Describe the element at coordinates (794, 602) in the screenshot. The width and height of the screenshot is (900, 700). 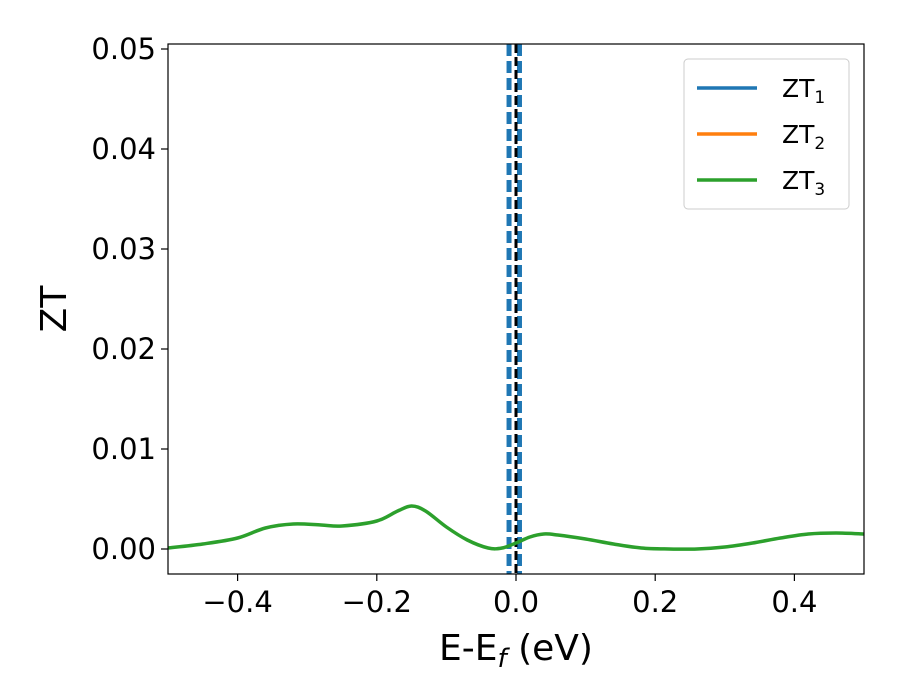
I see `x-tick-label: 0.4` at that location.